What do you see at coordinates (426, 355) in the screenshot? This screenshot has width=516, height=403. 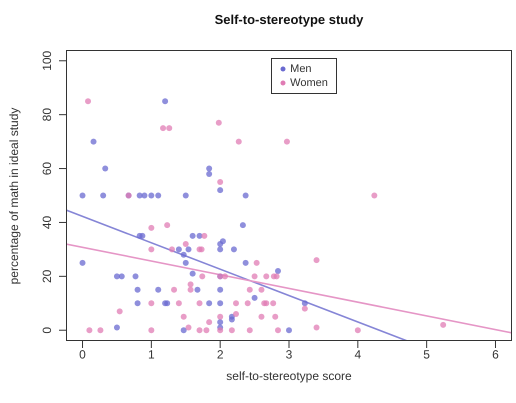 I see `x-tick-label: 5` at bounding box center [426, 355].